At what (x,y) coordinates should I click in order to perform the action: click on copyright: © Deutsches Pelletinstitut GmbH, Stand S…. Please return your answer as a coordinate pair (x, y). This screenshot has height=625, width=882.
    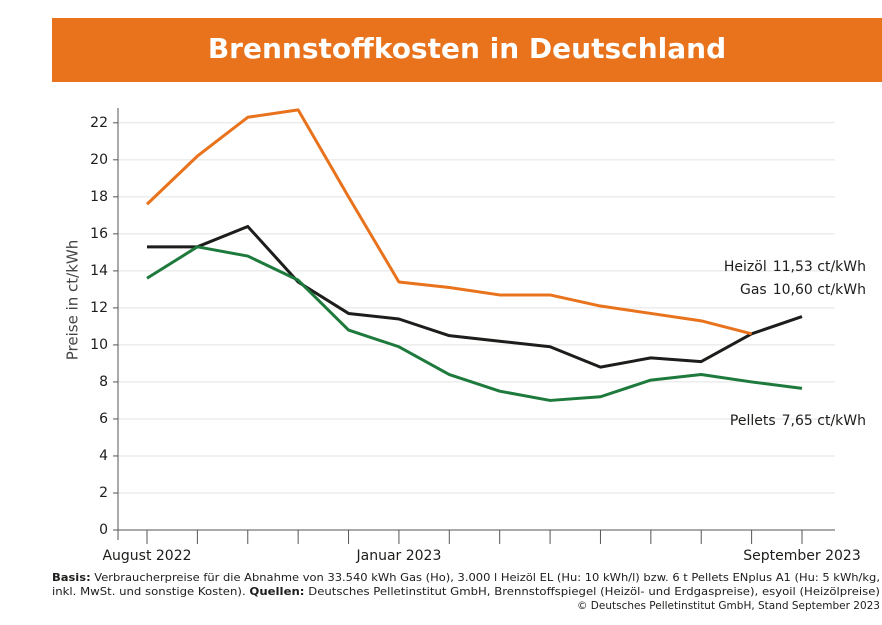
    Looking at the image, I should click on (728, 606).